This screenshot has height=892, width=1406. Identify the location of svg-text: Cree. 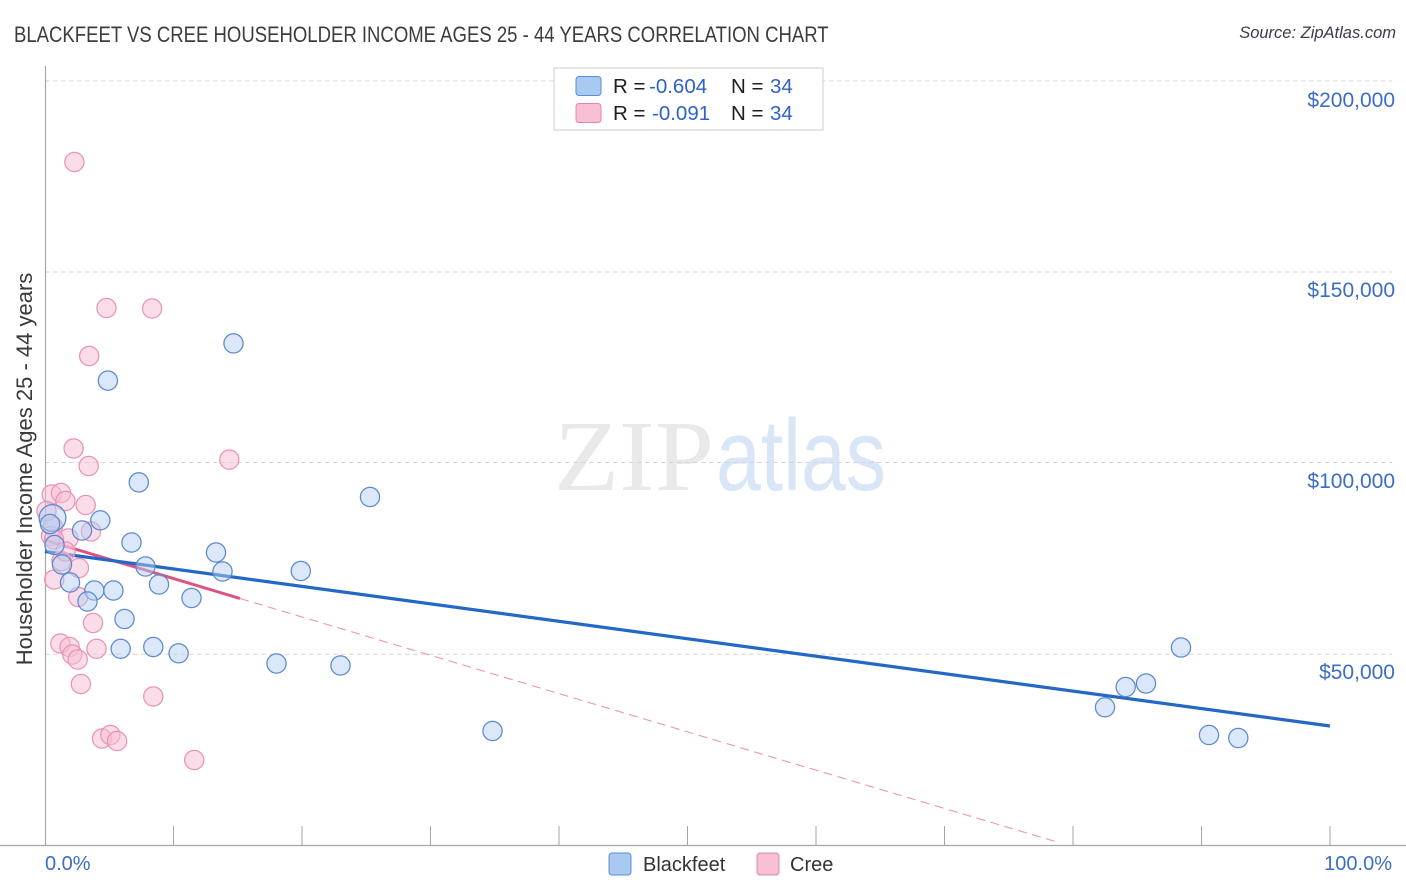
(811, 865).